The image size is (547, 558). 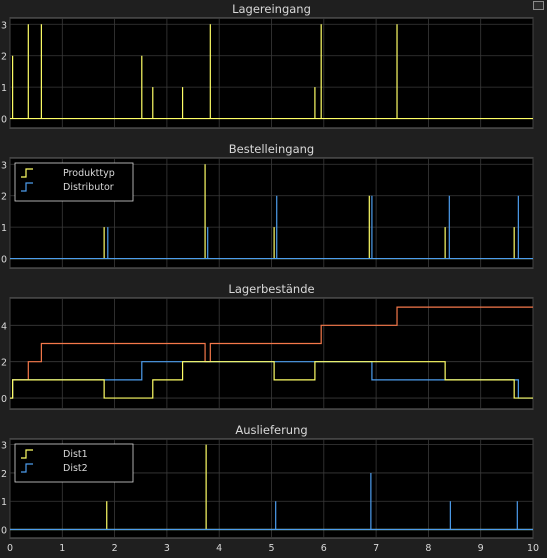 I want to click on x-tick-label: 1, so click(x=62, y=548).